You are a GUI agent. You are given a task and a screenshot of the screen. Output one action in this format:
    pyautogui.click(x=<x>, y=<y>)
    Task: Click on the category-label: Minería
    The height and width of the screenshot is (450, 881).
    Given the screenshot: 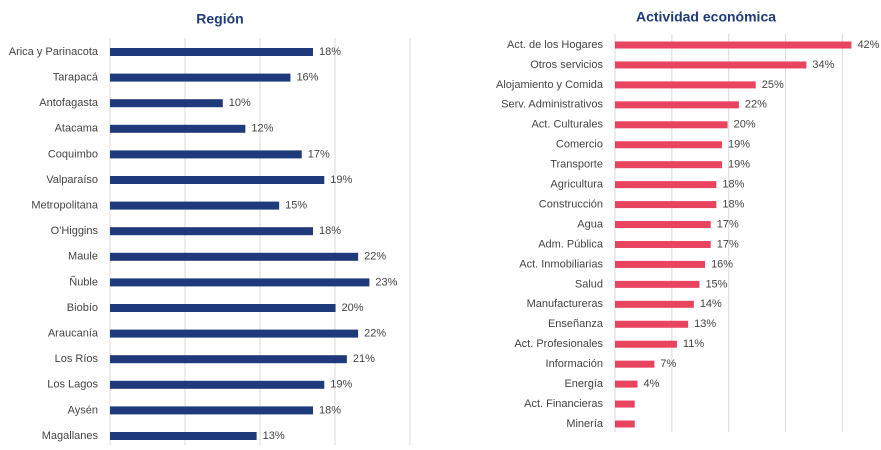 What is the action you would take?
    pyautogui.click(x=585, y=424)
    